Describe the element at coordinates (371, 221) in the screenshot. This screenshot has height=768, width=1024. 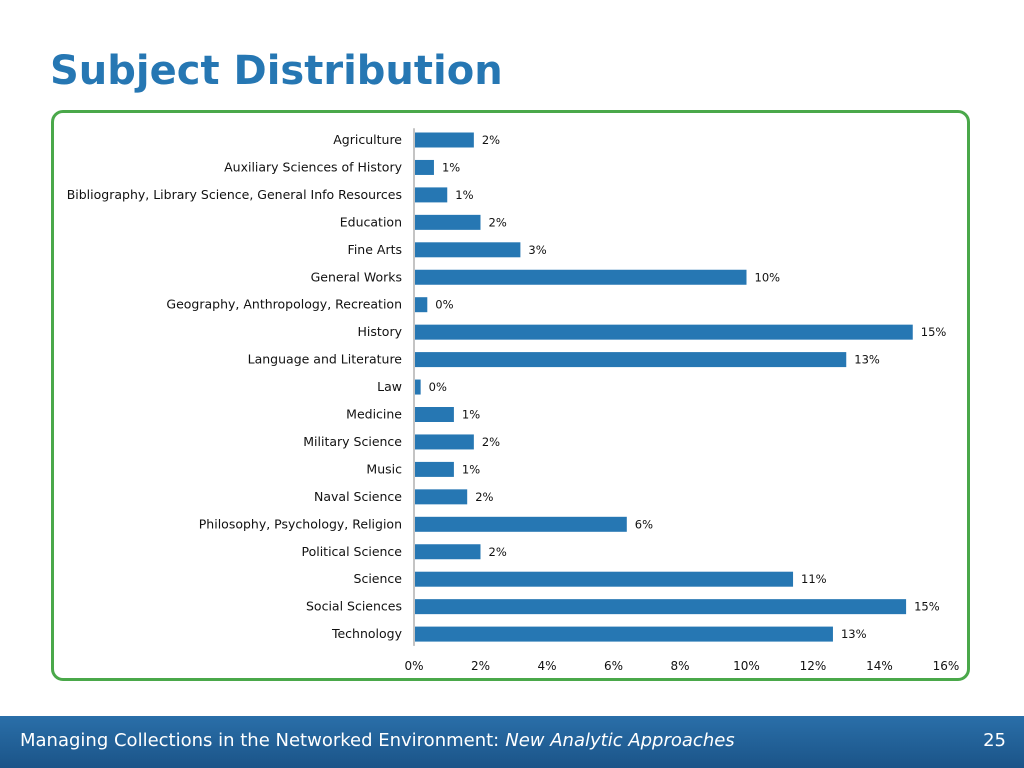
I see `category-label: Education` at that location.